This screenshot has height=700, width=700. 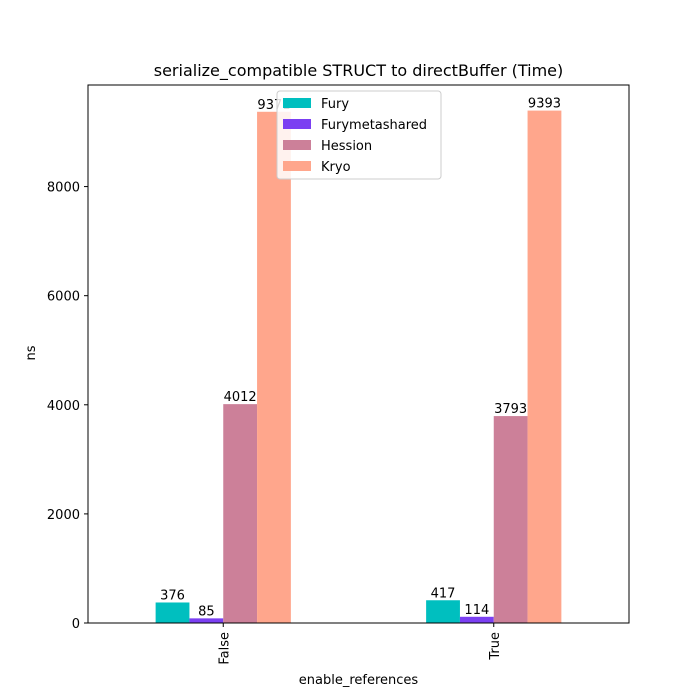 What do you see at coordinates (443, 593) in the screenshot?
I see `data-label-fury-true: 417` at bounding box center [443, 593].